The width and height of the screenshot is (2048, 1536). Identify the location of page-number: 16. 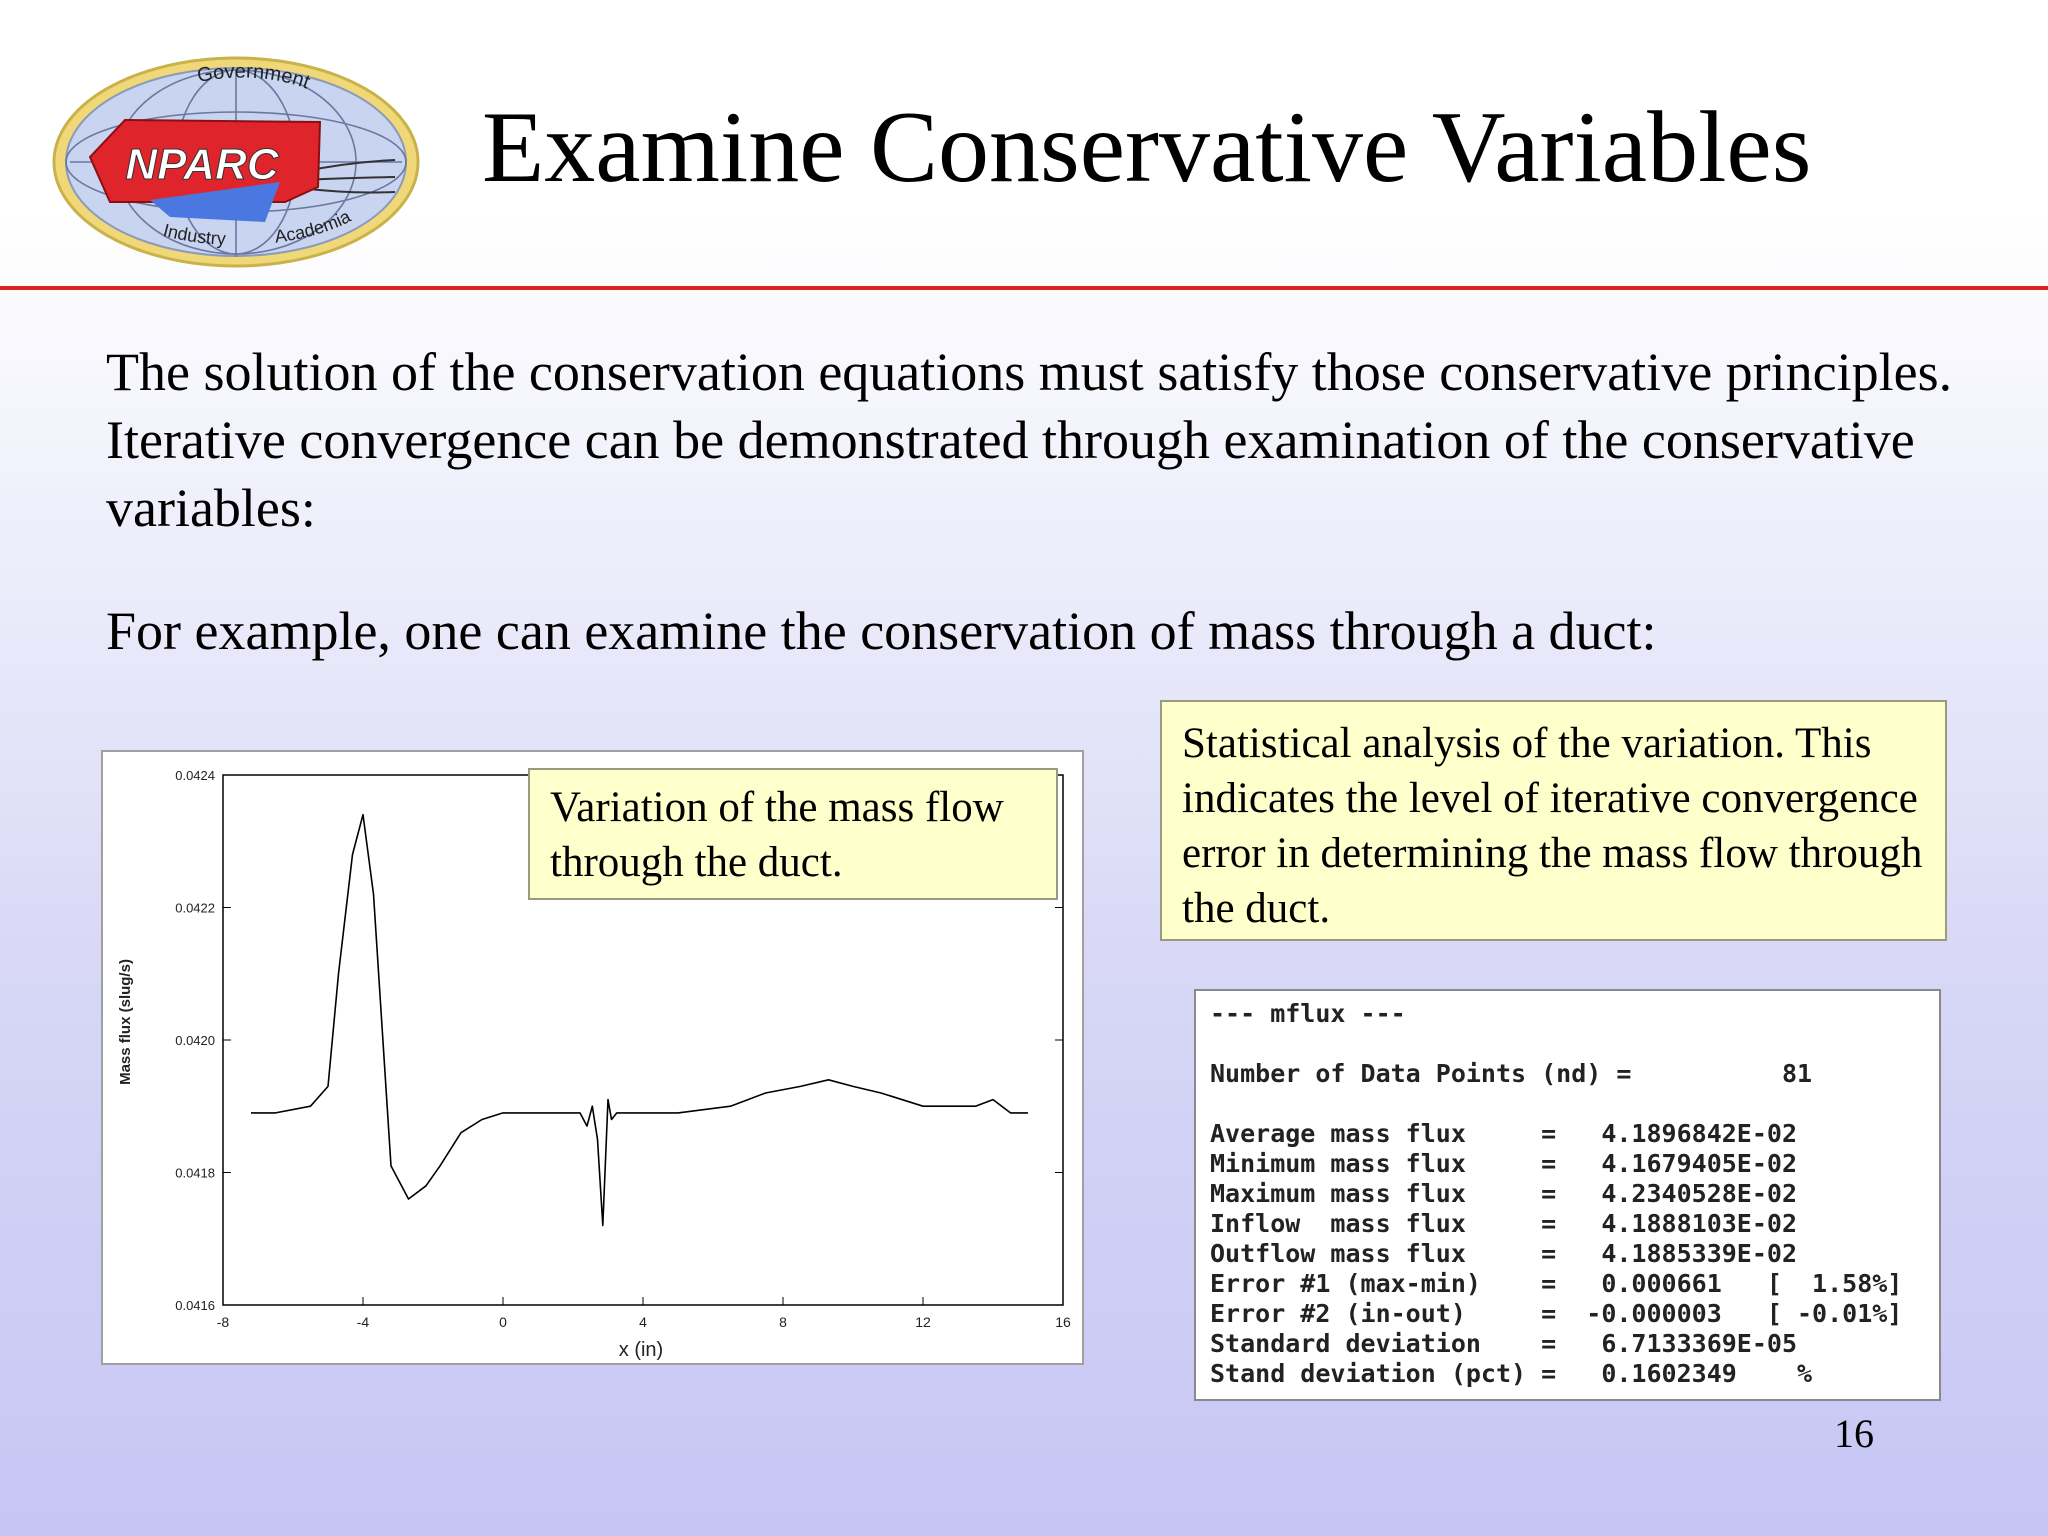
(1854, 1433).